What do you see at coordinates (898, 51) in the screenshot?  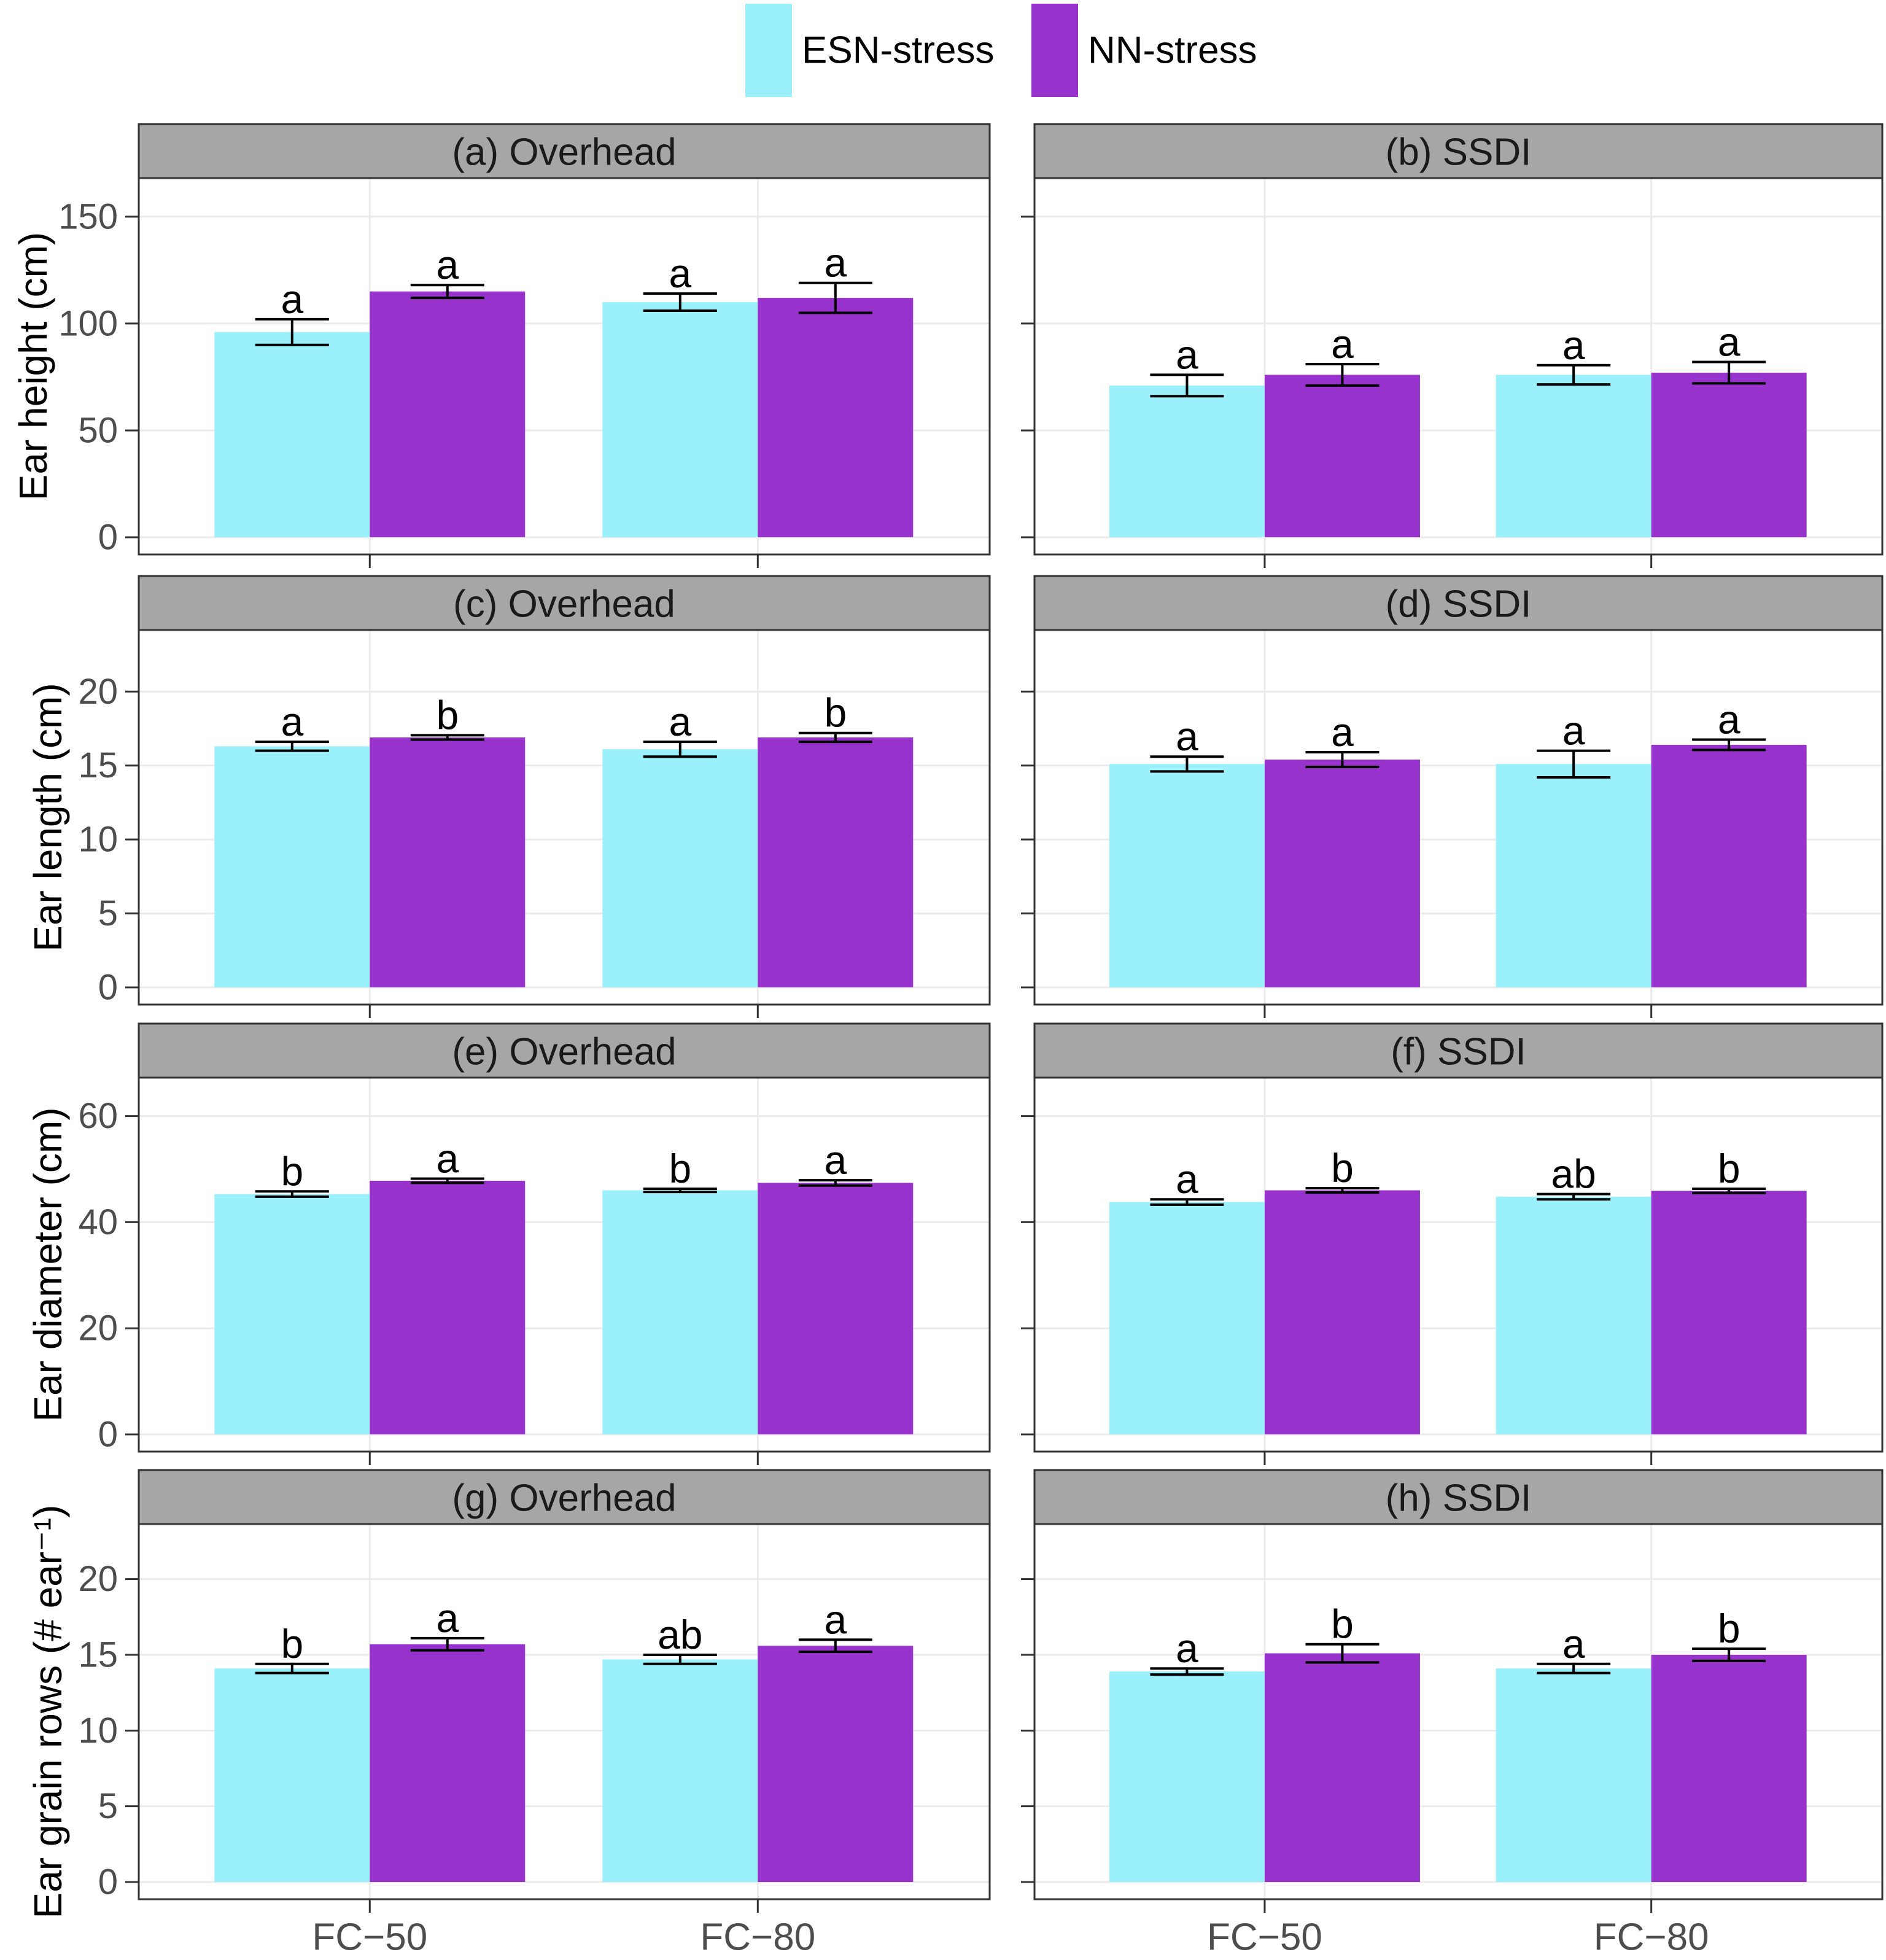 I see `legend-label-esn: ESN-stress` at bounding box center [898, 51].